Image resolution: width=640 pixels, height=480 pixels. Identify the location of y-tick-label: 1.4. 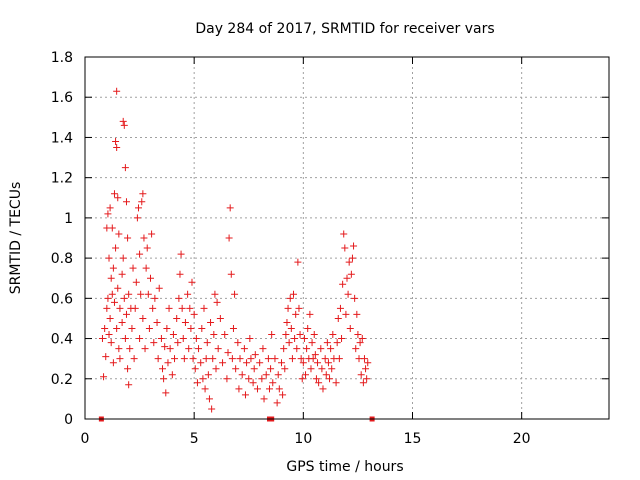
(62, 138).